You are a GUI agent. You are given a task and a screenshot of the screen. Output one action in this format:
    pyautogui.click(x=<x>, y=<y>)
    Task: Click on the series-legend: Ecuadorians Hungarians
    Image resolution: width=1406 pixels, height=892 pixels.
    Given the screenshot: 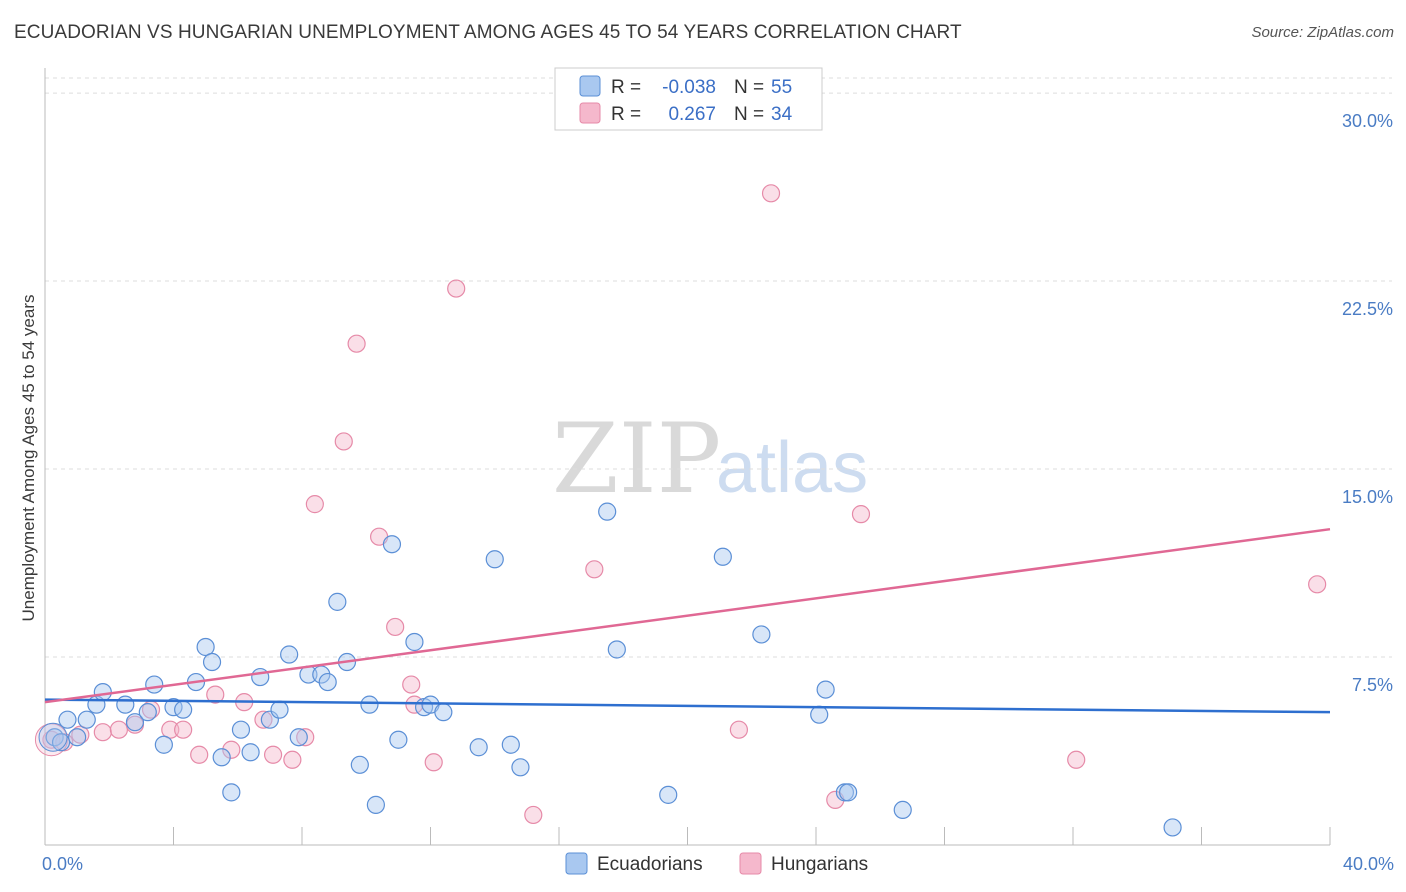 What is the action you would take?
    pyautogui.click(x=716, y=863)
    